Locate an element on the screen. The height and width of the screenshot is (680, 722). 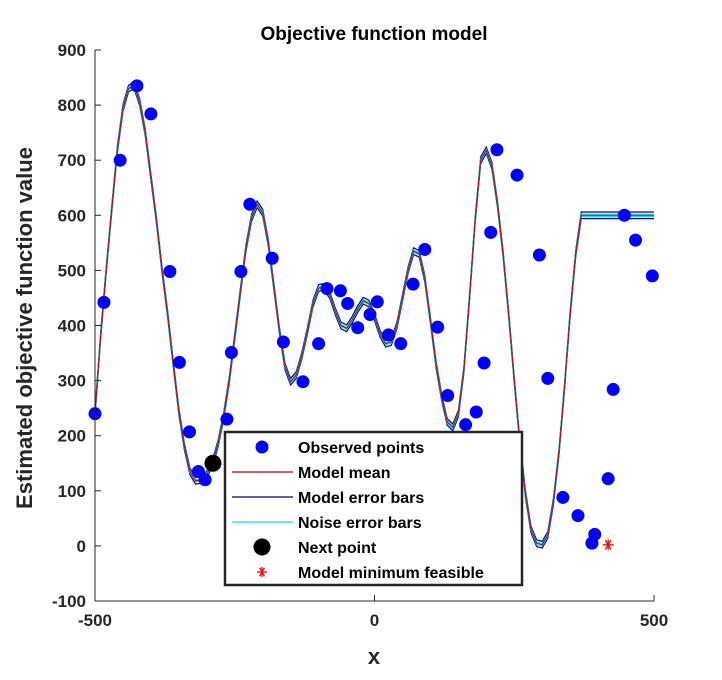
chart-title: Objective function model is located at coordinates (374, 34).